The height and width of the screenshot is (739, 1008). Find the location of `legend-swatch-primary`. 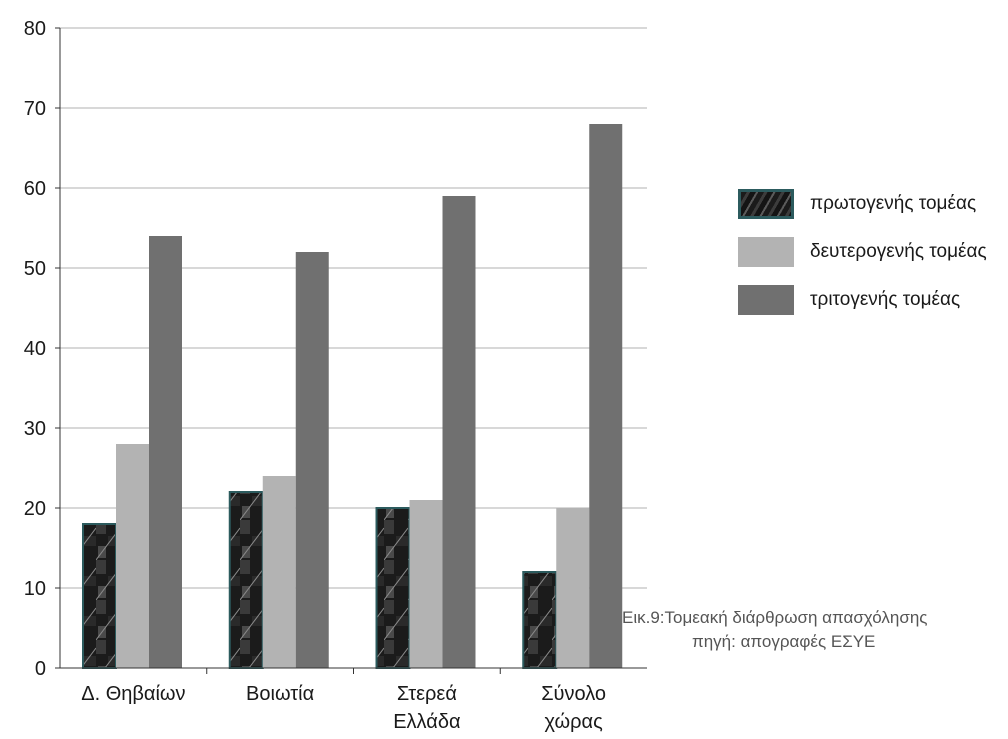

legend-swatch-primary is located at coordinates (766, 204).